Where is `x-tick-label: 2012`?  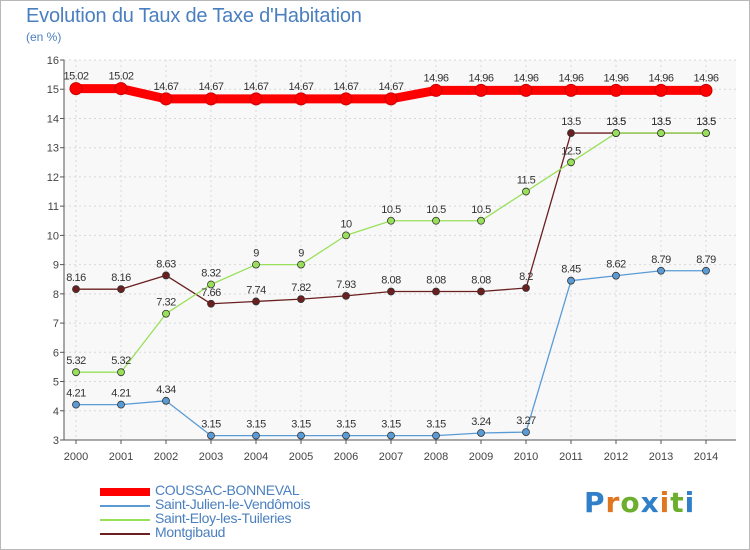
x-tick-label: 2012 is located at coordinates (616, 457).